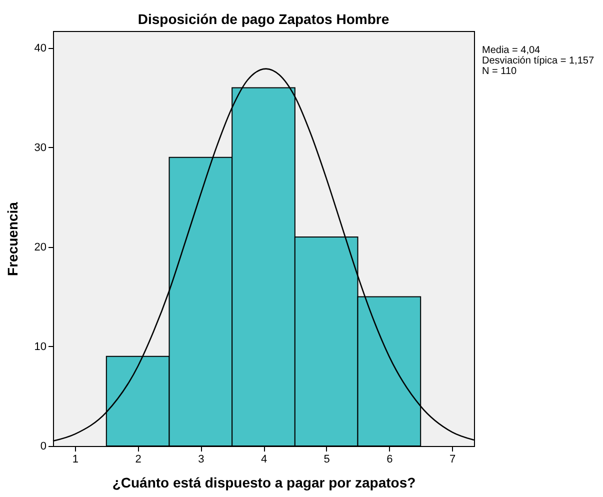  I want to click on y-tick-label: 30, so click(40, 148).